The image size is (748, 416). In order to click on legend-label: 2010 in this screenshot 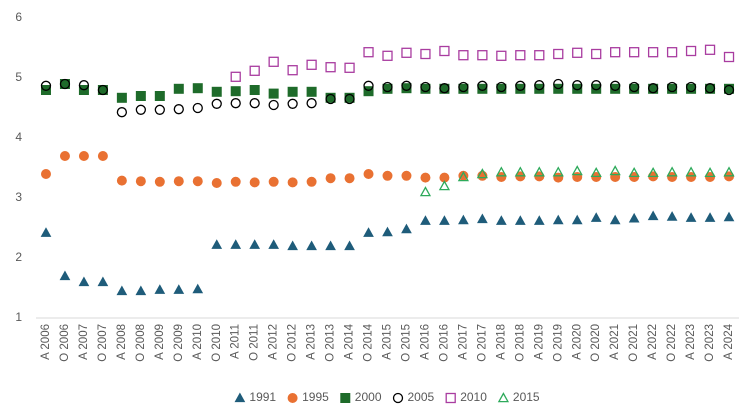, I will do `click(473, 397)`.